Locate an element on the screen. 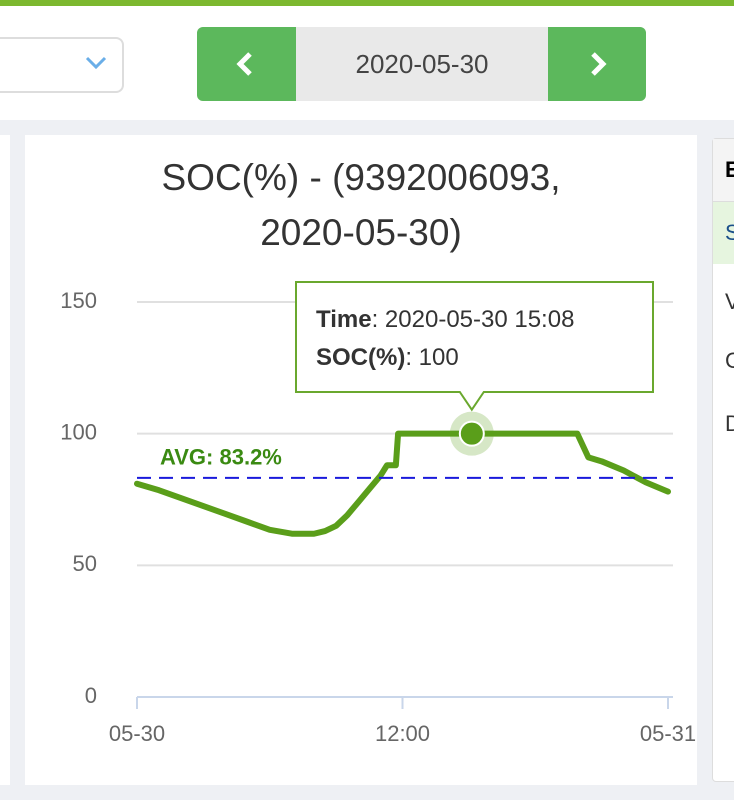  tooltip-value: : 100 is located at coordinates (431, 357).